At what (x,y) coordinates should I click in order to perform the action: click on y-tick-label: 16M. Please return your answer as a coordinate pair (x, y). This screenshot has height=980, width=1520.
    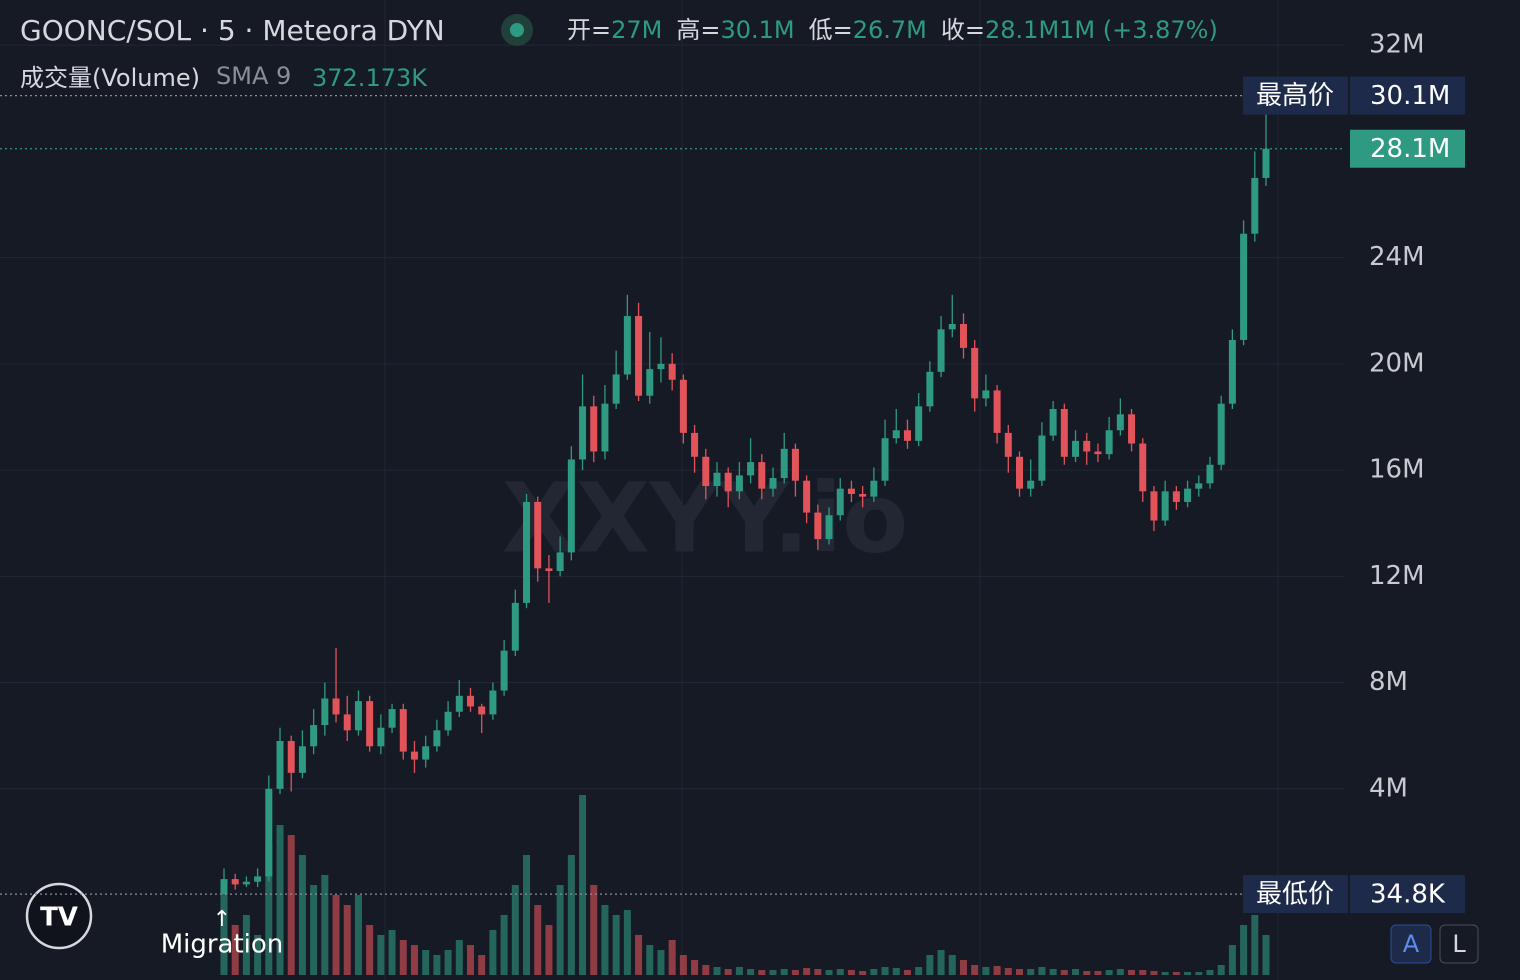
    Looking at the image, I should click on (1397, 470).